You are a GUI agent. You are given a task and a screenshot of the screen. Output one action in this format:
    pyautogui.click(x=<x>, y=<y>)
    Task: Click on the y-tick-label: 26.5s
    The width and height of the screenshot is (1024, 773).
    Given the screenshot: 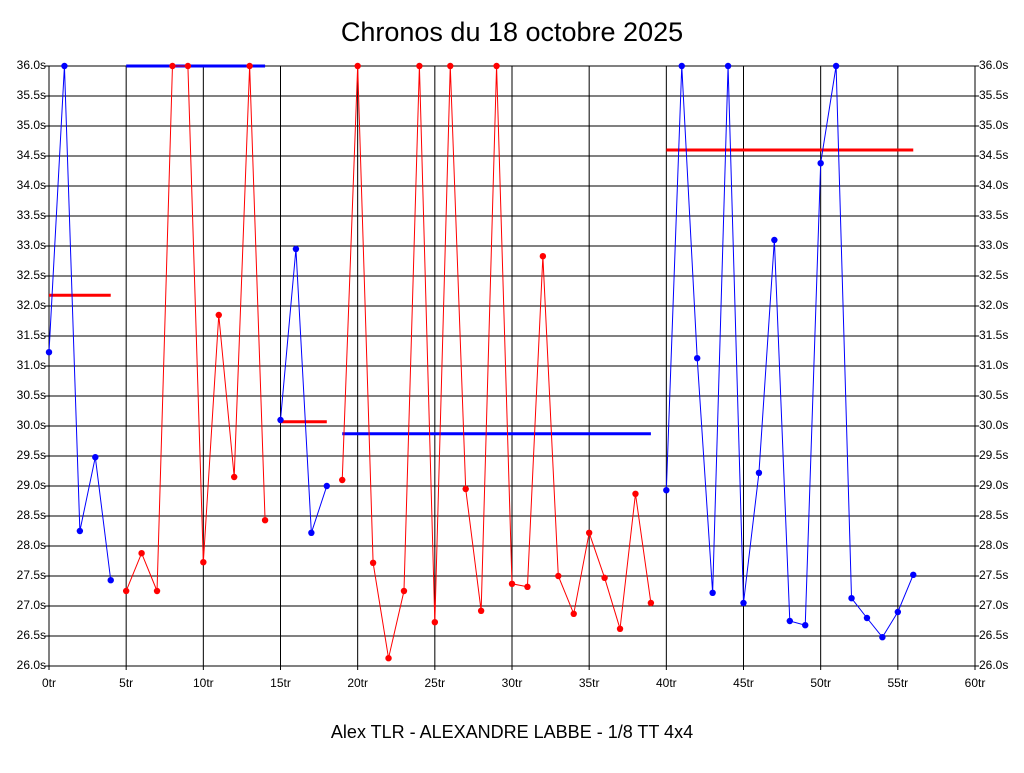 What is the action you would take?
    pyautogui.click(x=993, y=635)
    